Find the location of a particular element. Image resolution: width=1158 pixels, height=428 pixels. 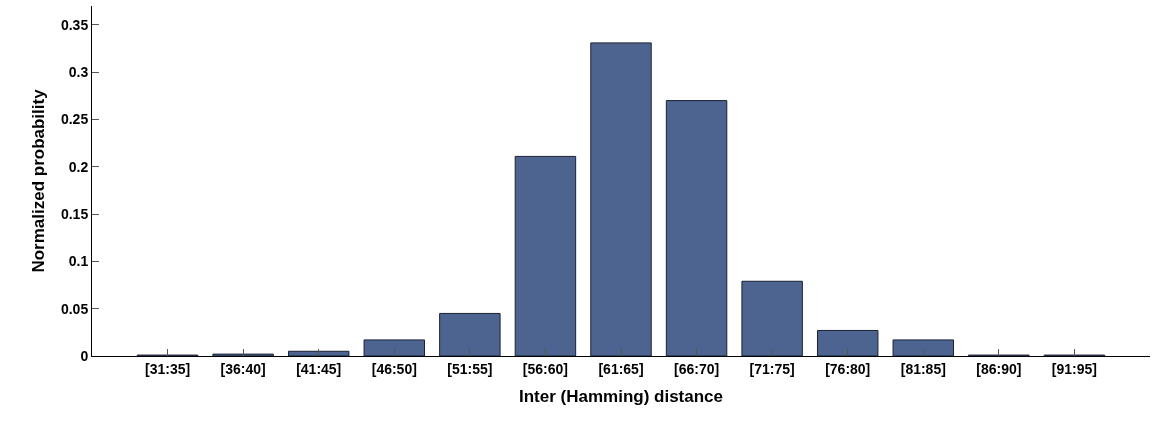

y-tick-label: 0.05 is located at coordinates (74, 308).